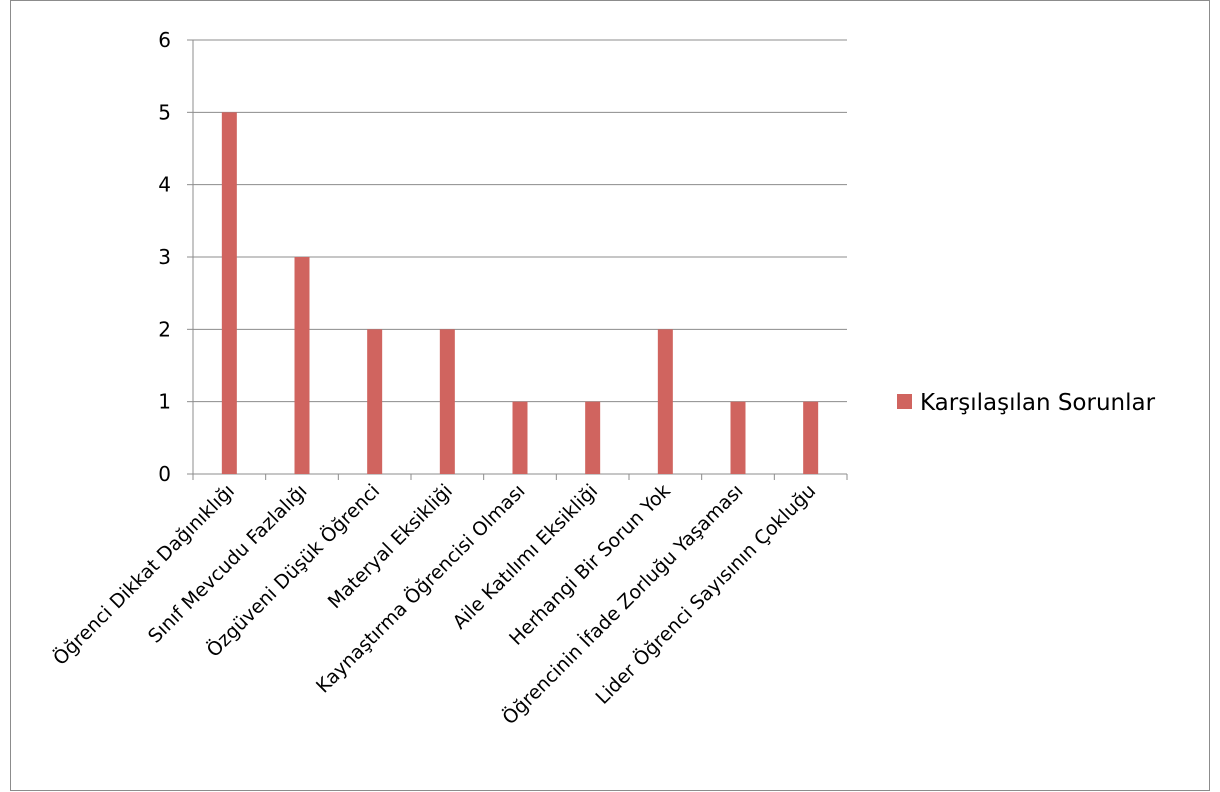 Image resolution: width=1220 pixels, height=792 pixels. What do you see at coordinates (164, 474) in the screenshot?
I see `y-tick-label: 0` at bounding box center [164, 474].